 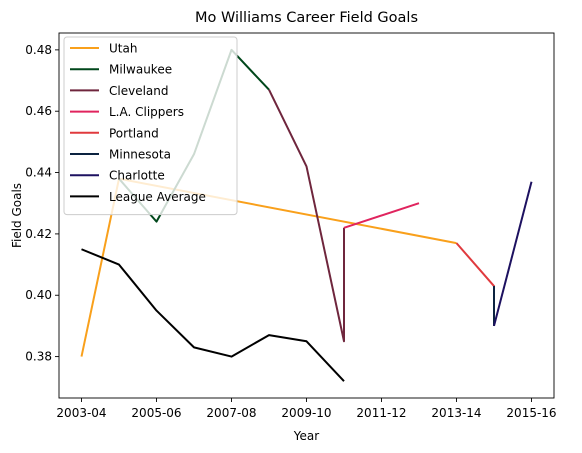 I want to click on y-tick-label: 0.42, so click(x=38, y=234).